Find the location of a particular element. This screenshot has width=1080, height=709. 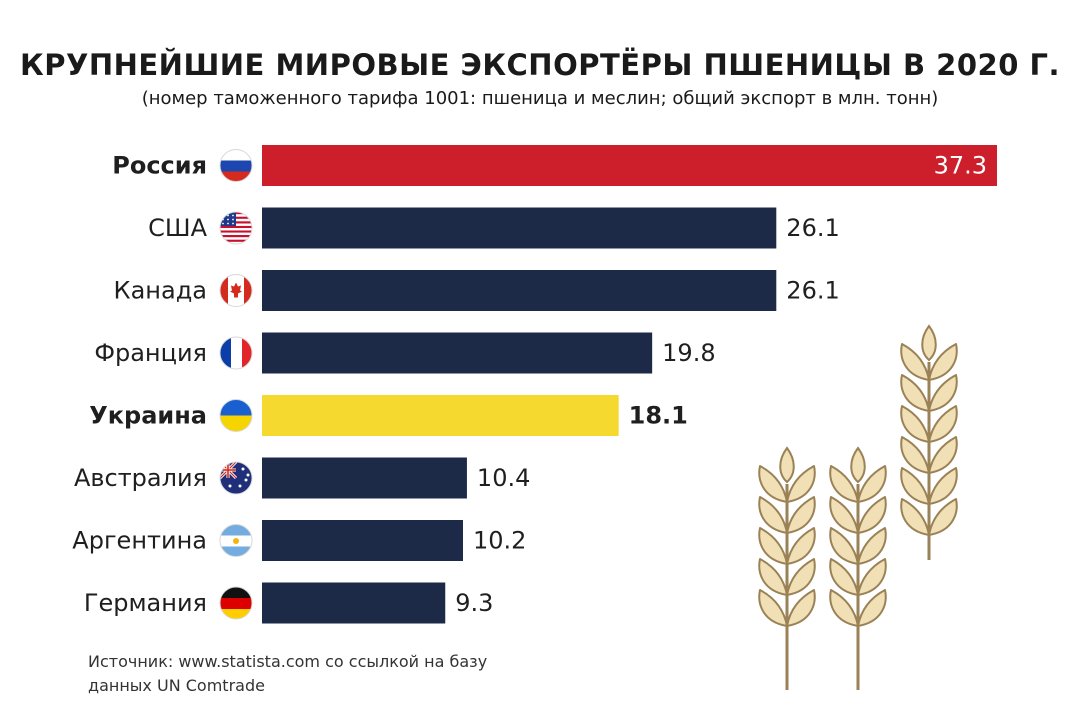

category-label: США is located at coordinates (177, 228).